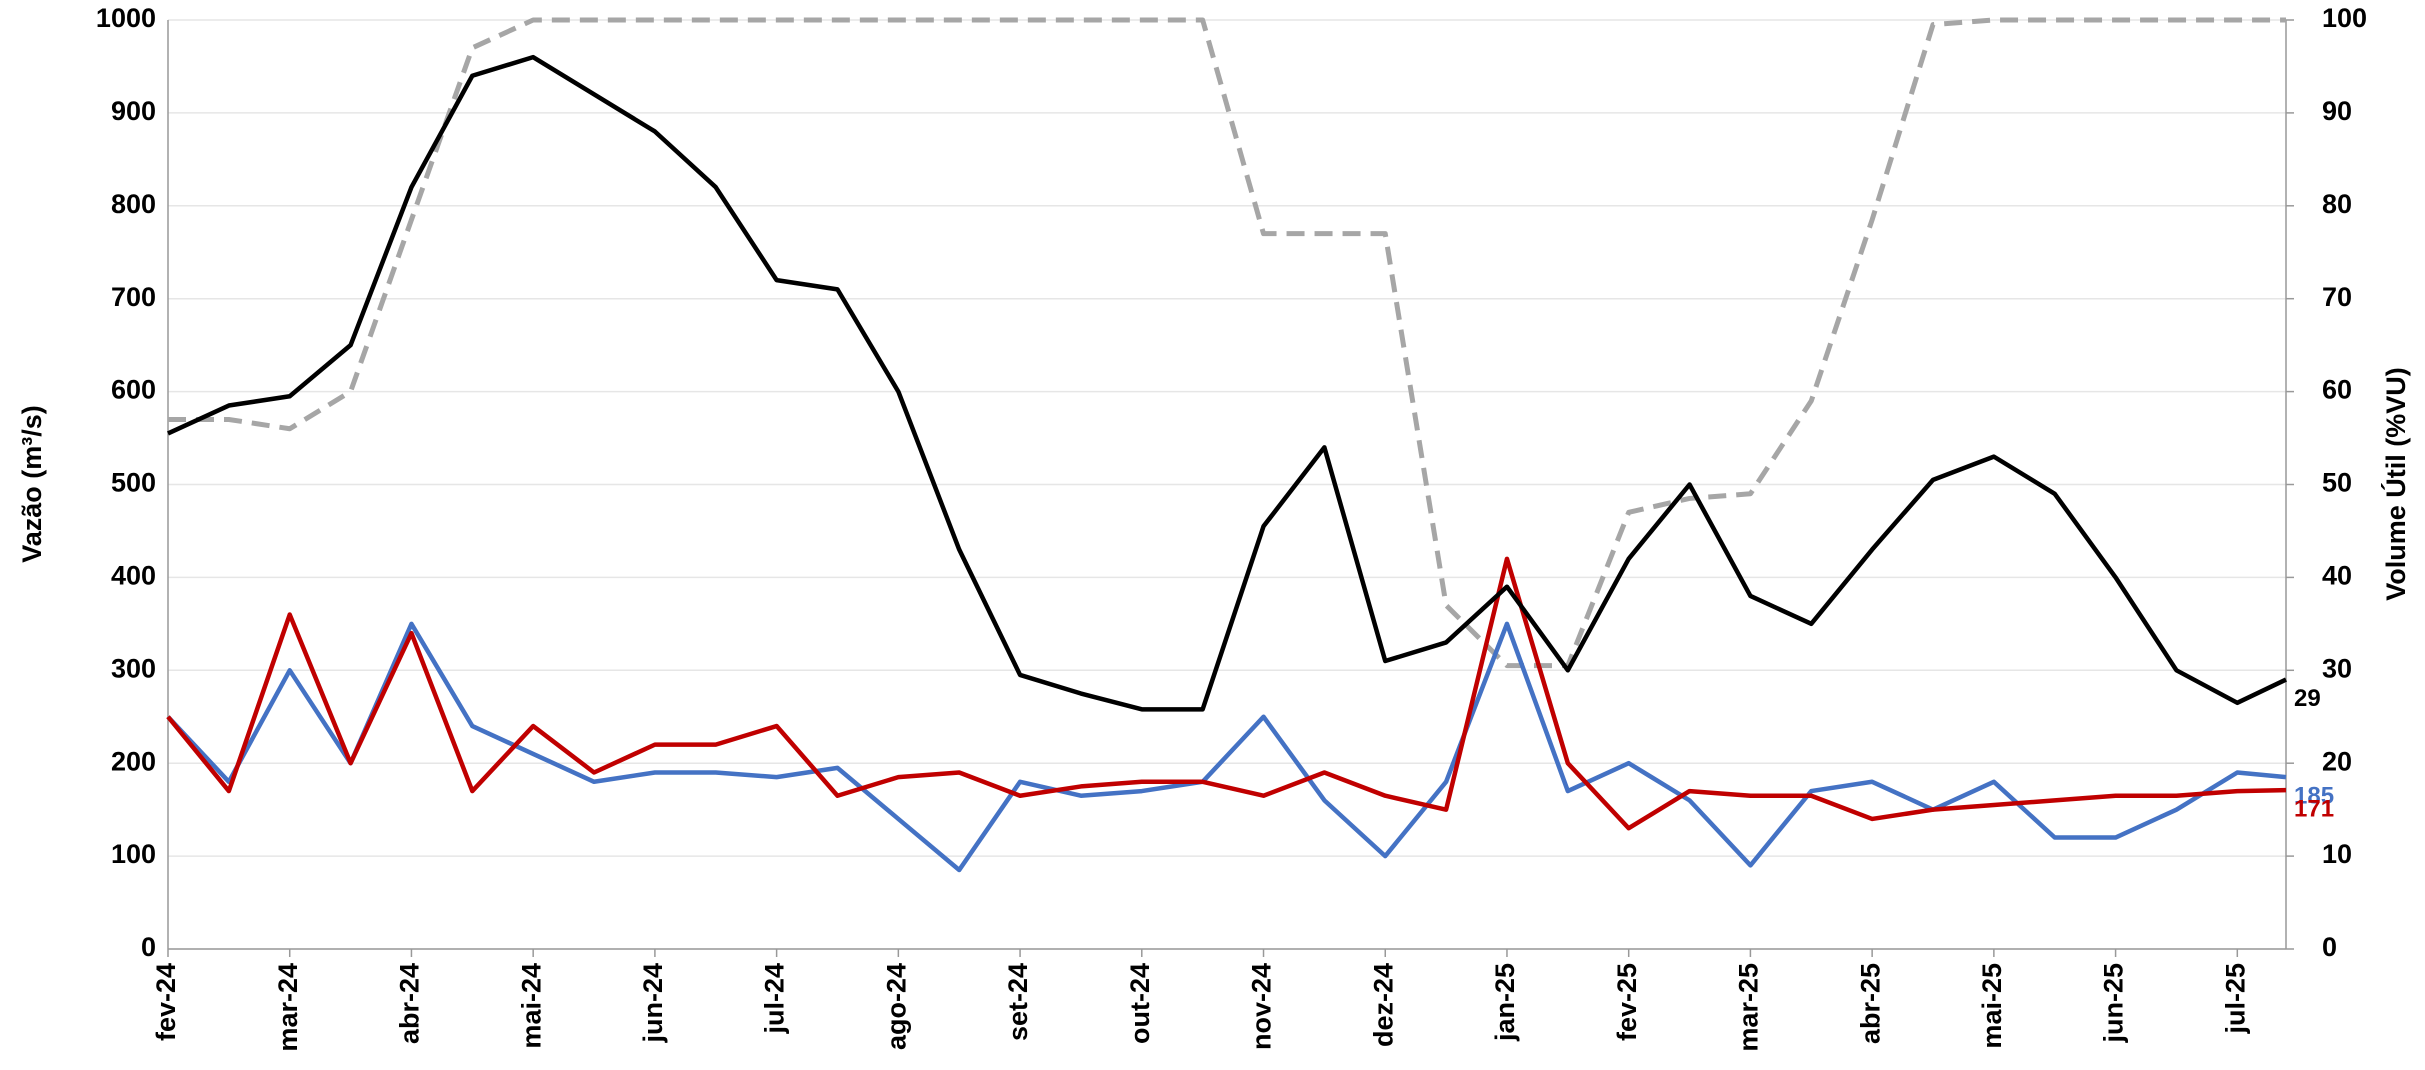  I want to click on y2-tick-label: 90, so click(2337, 111).